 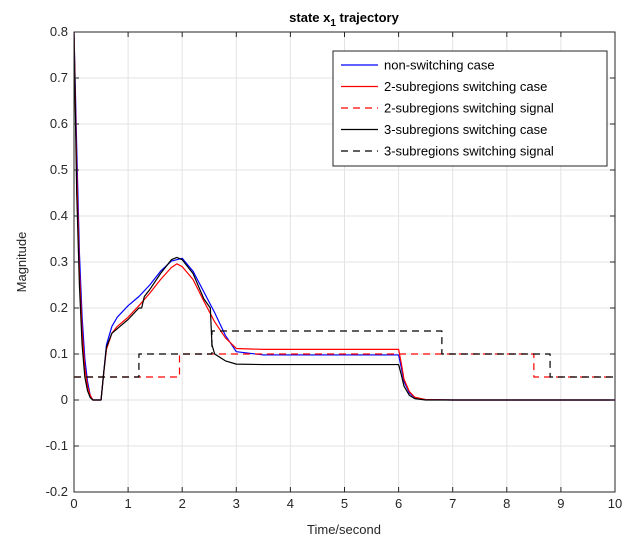 I want to click on y-tick-label: 0.3, so click(x=59, y=261).